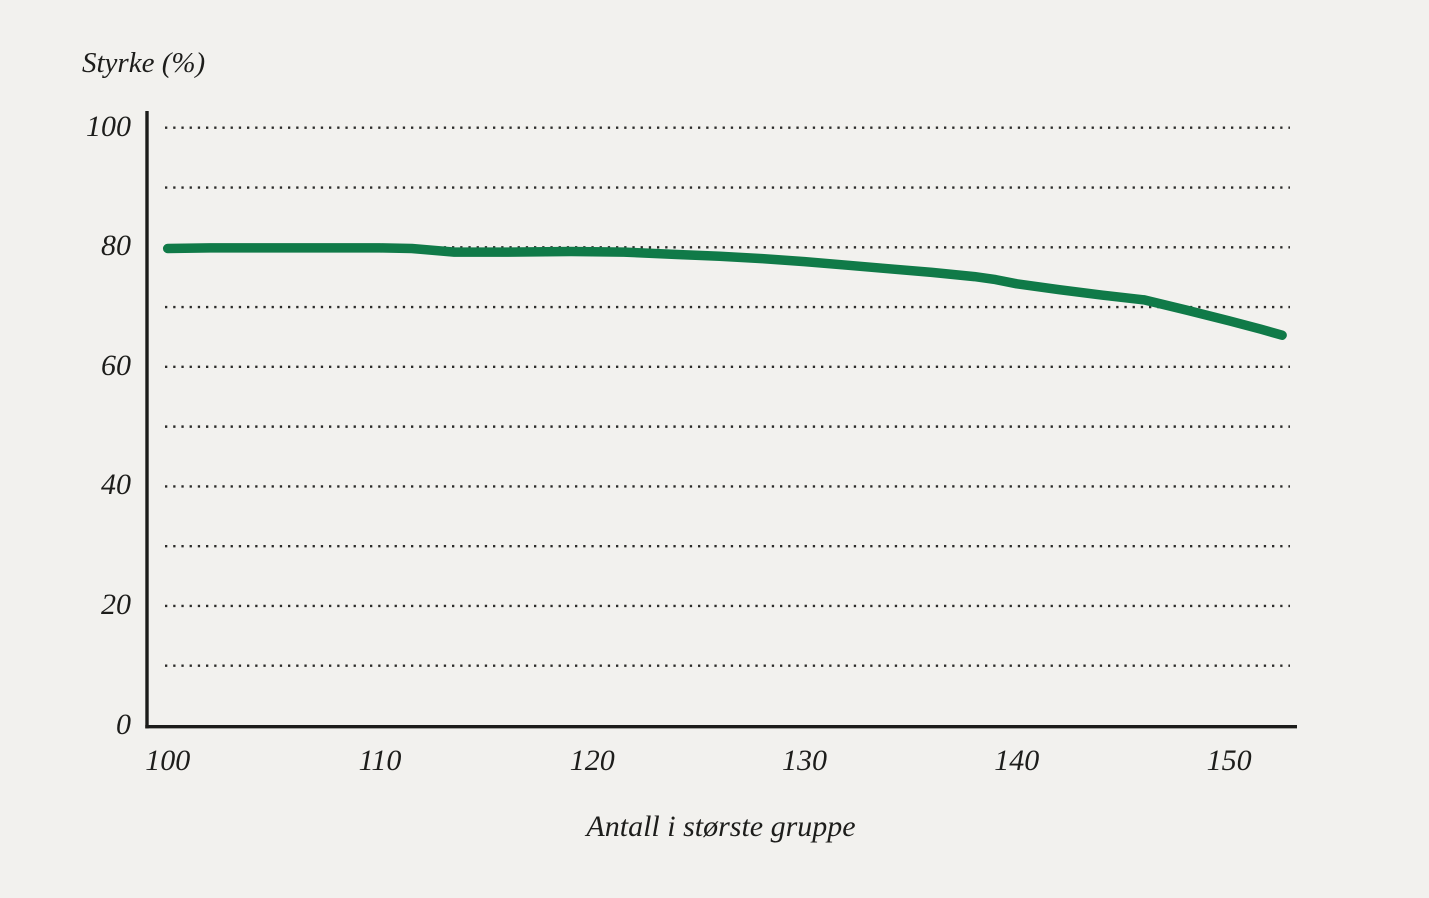 The image size is (1429, 898). I want to click on x-tick-label: 120, so click(592, 760).